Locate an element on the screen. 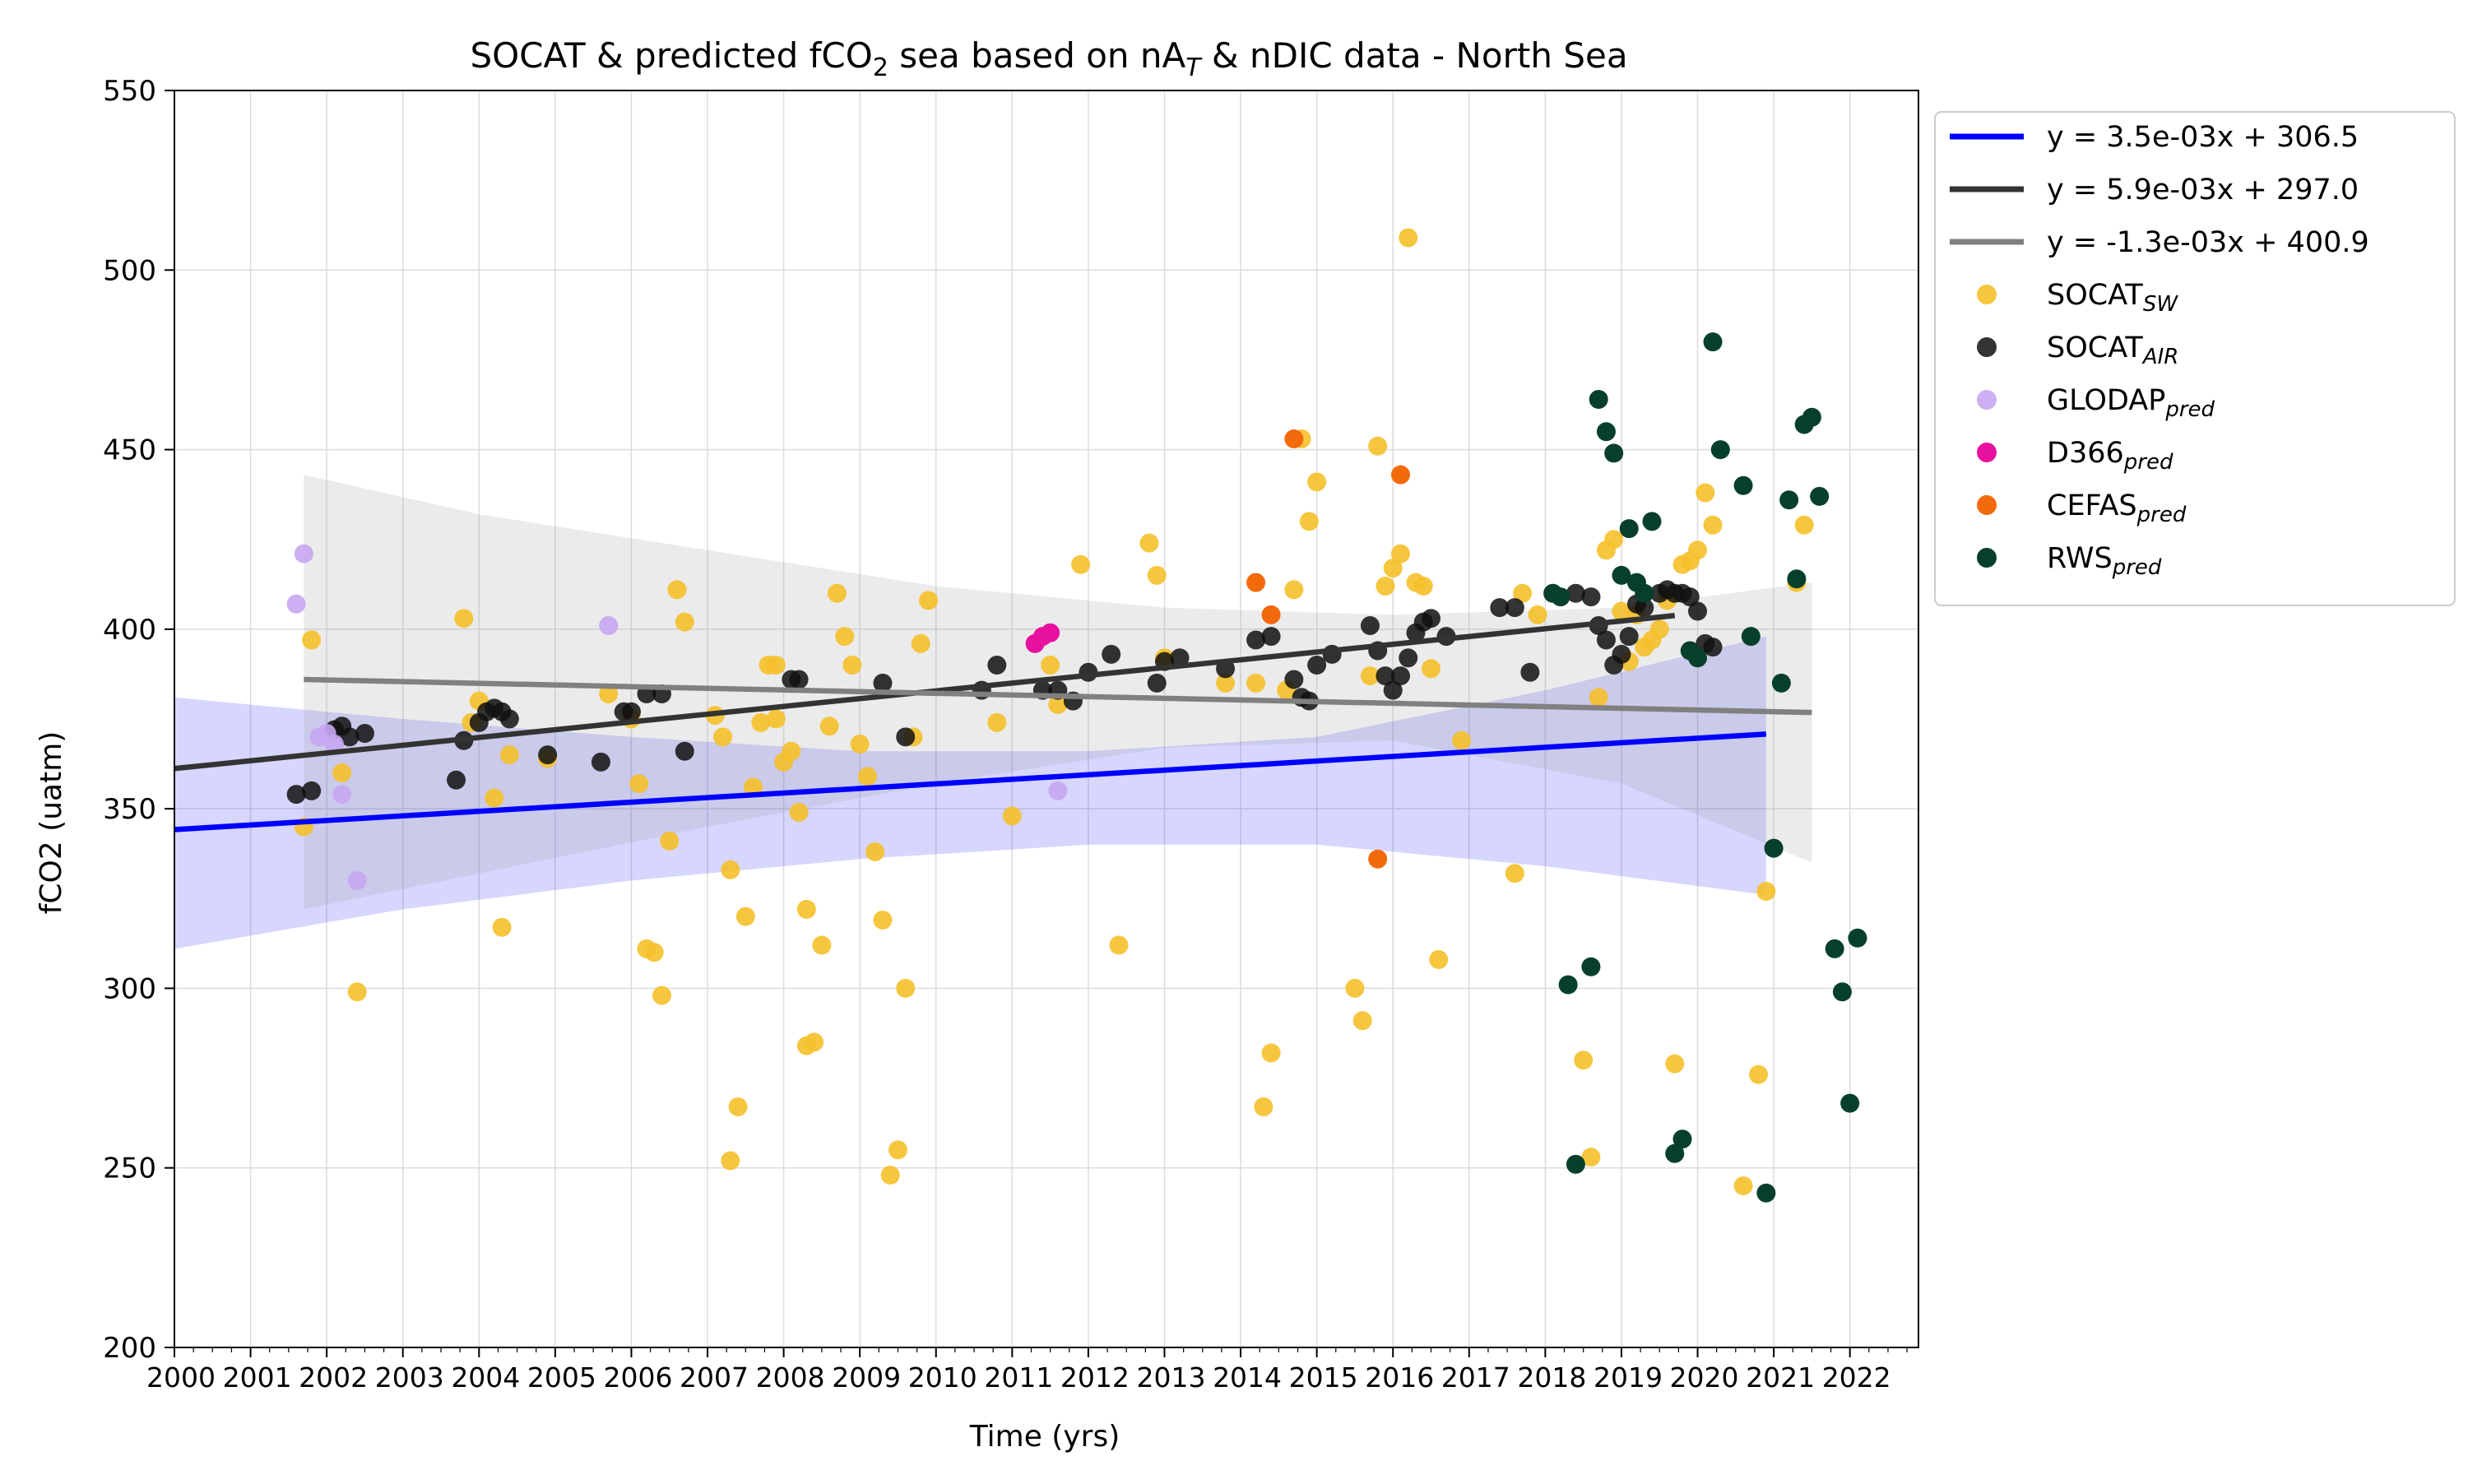  y-tick-label: 550 is located at coordinates (129, 91).